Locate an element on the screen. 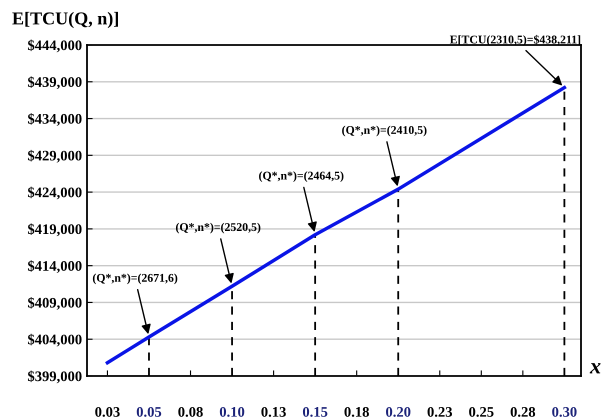  annotation: (Q*,n*)=(2464,5) is located at coordinates (301, 176).